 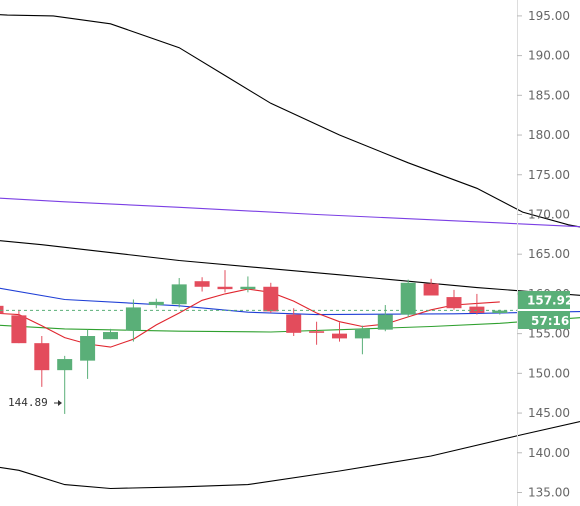 I want to click on low-price-label: 144.89, so click(x=28, y=402).